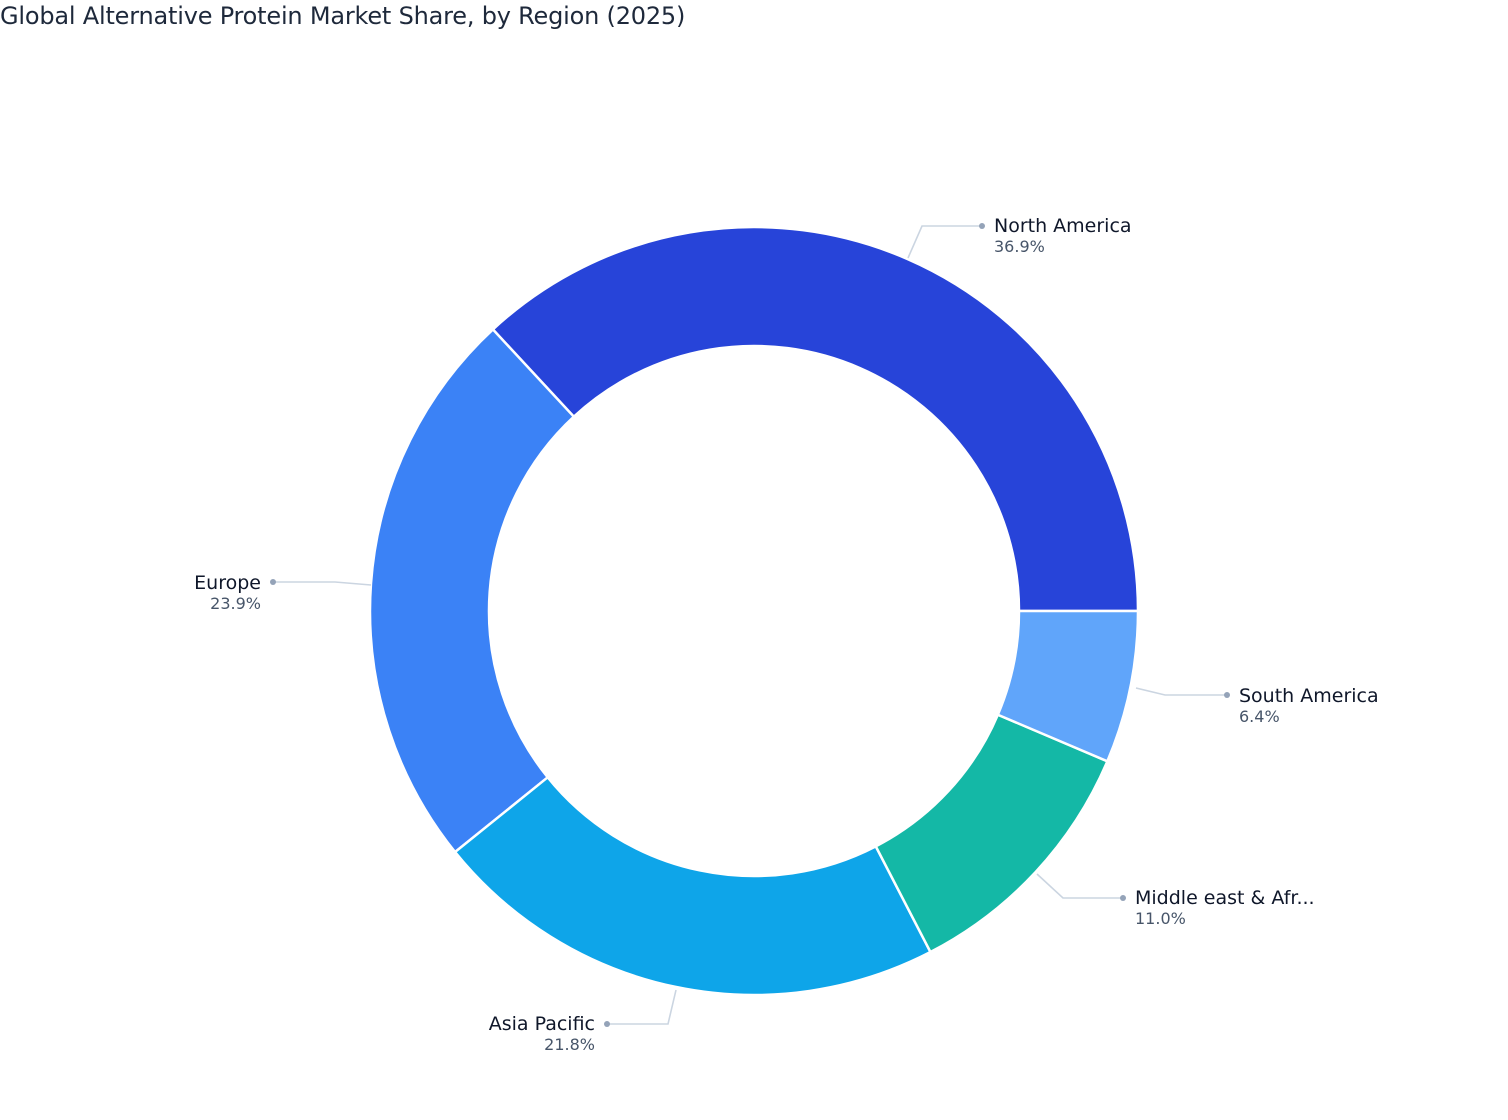 The width and height of the screenshot is (1508, 1120). I want to click on slice-north-america, so click(815, 419).